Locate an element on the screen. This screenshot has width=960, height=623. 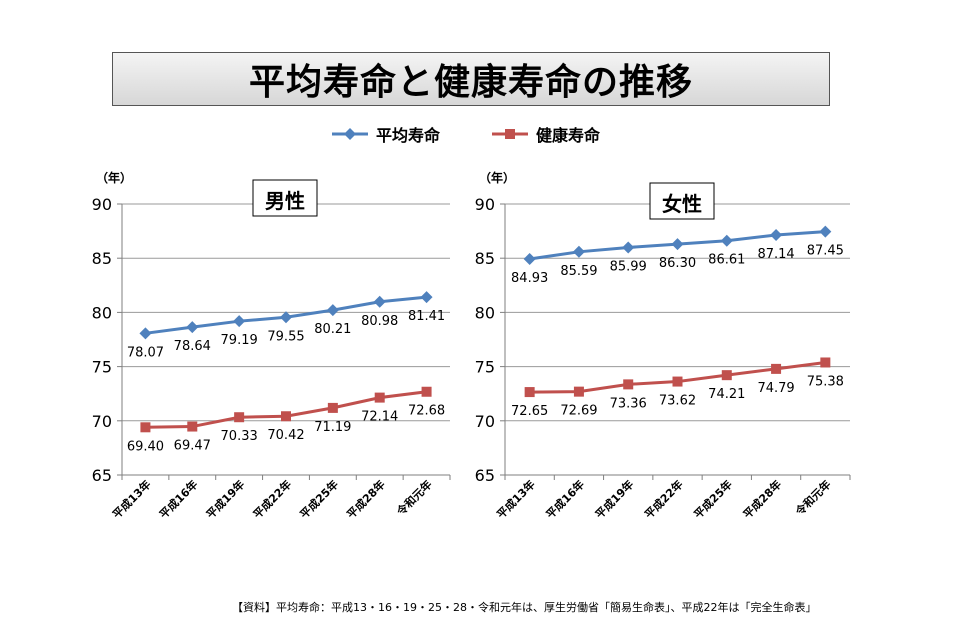
data-label: 70.42 is located at coordinates (285, 435).